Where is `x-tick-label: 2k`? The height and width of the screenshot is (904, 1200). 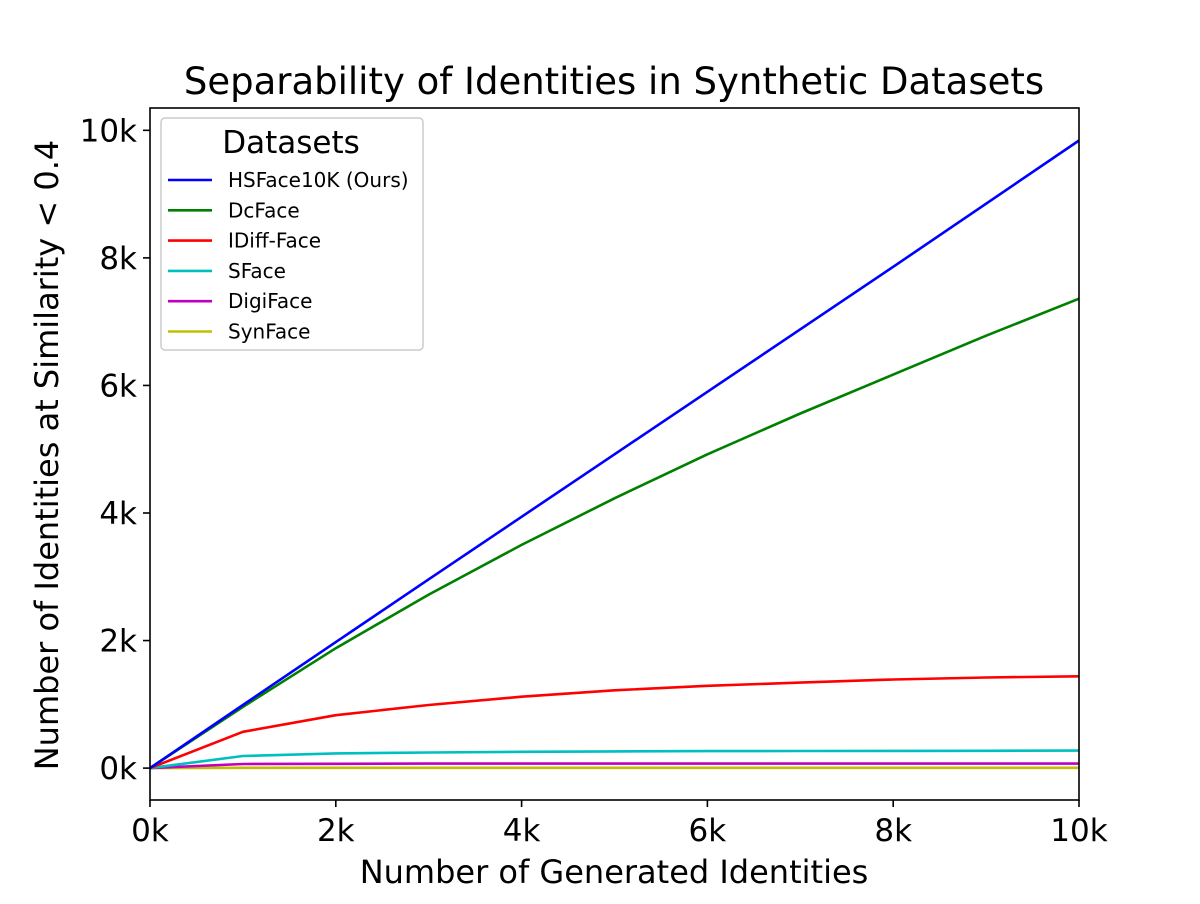 x-tick-label: 2k is located at coordinates (336, 831).